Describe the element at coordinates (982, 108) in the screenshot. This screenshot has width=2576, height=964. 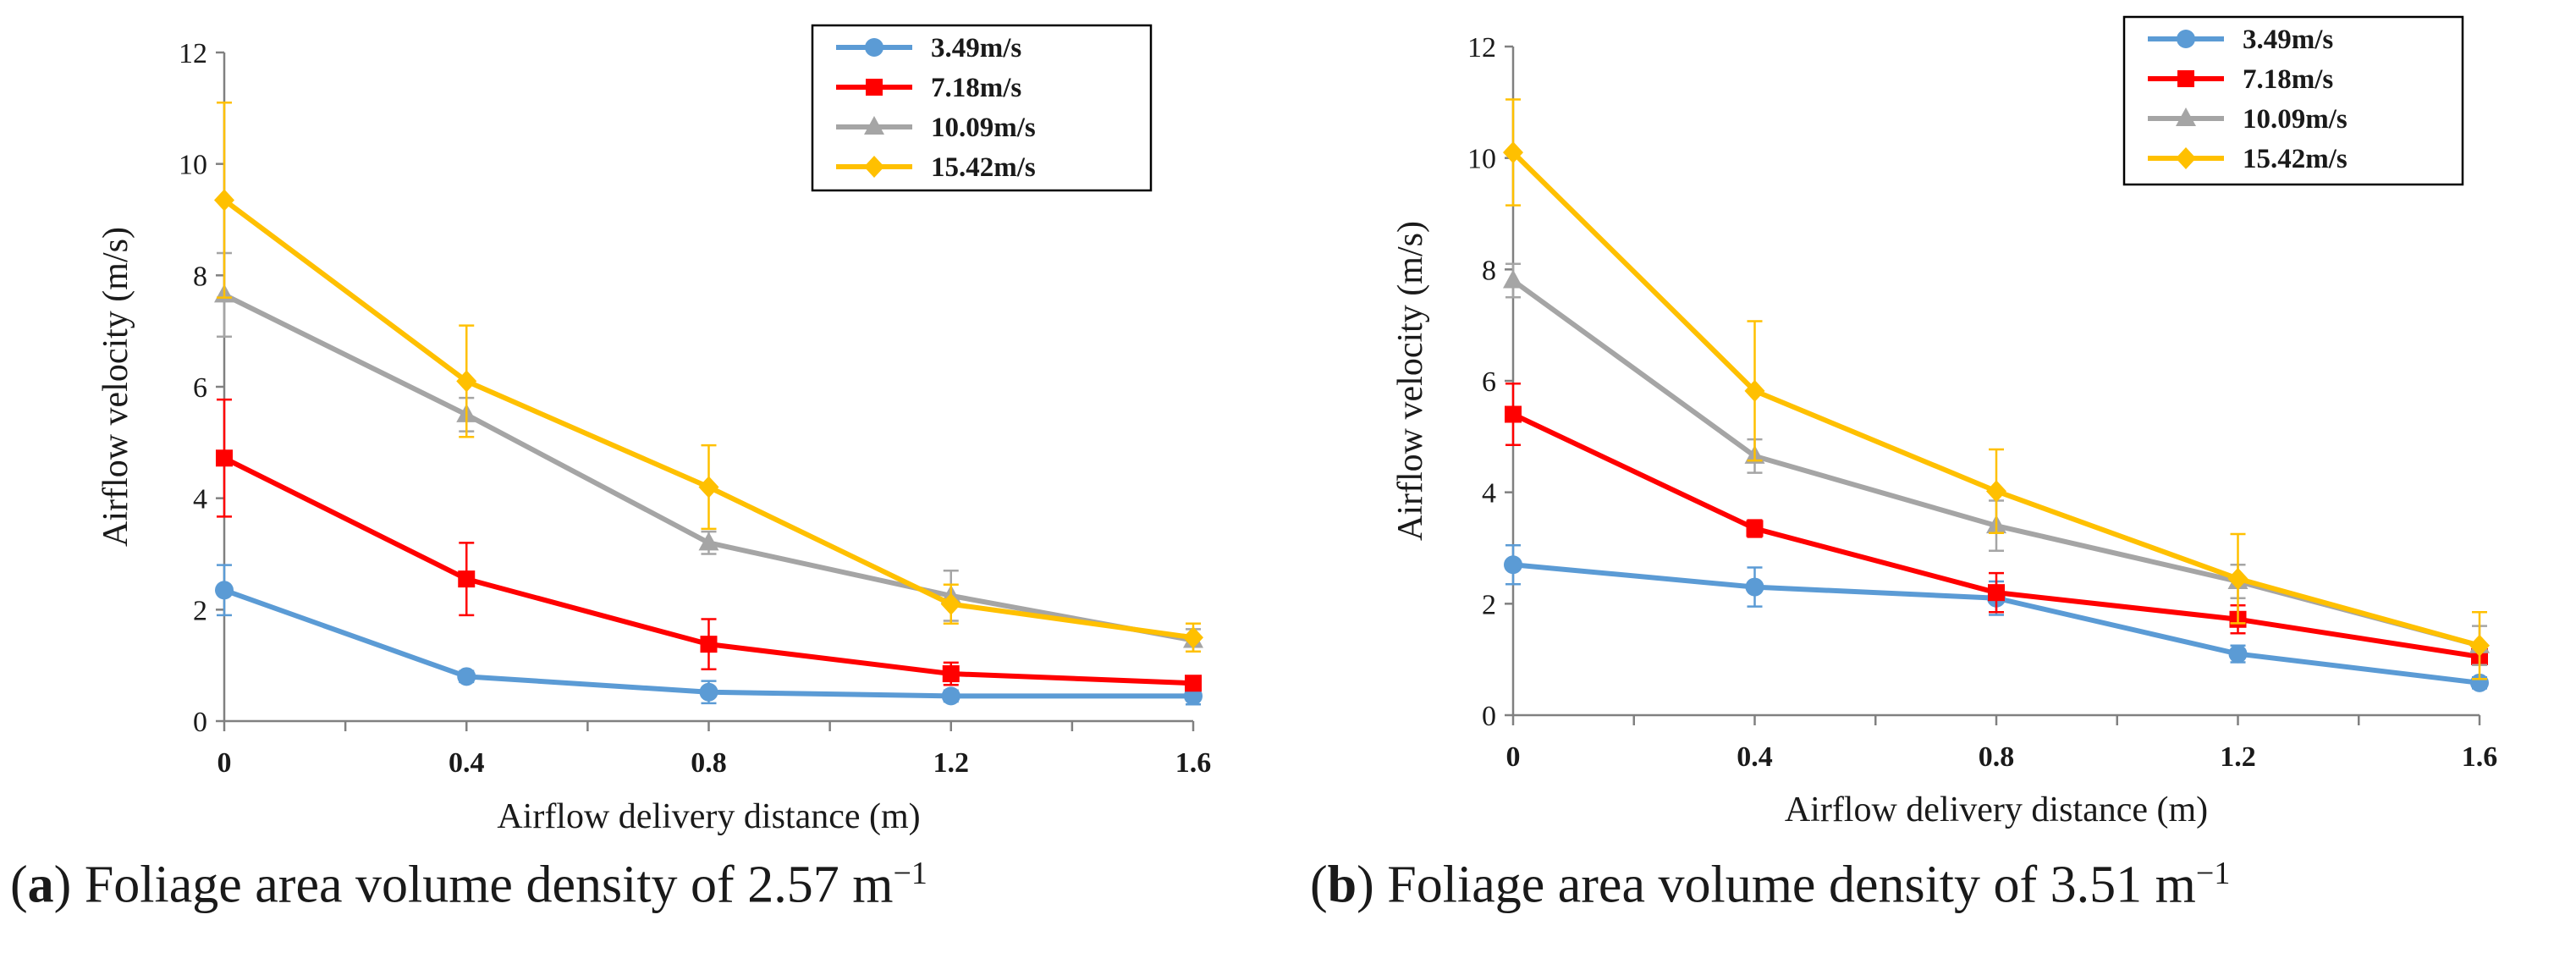
I see `panel-a-legend: 3.49m/s 7.18m/s 10.09m/s 15.42m/s` at that location.